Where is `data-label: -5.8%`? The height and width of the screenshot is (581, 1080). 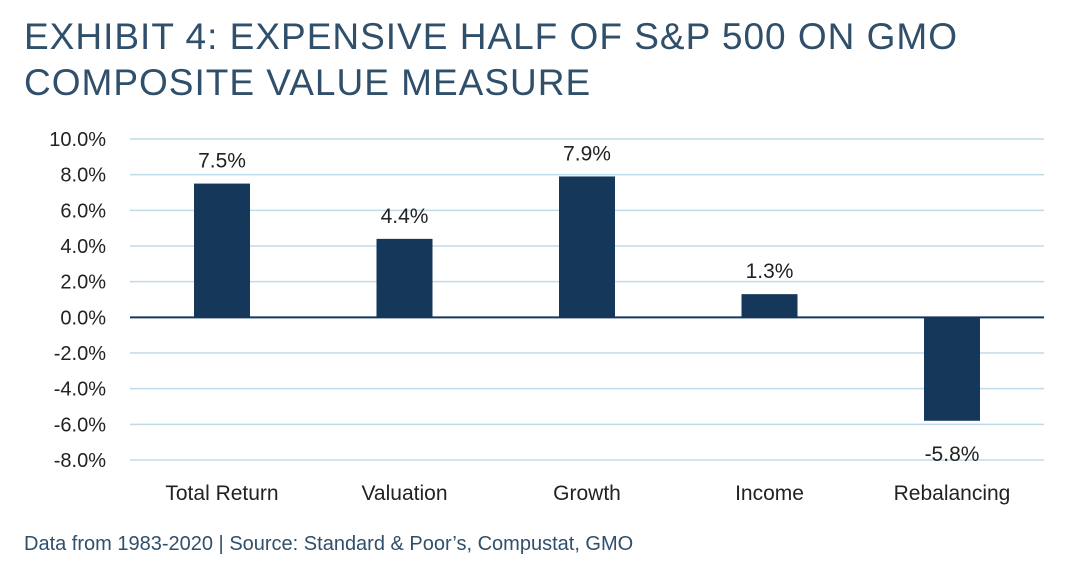 data-label: -5.8% is located at coordinates (952, 454).